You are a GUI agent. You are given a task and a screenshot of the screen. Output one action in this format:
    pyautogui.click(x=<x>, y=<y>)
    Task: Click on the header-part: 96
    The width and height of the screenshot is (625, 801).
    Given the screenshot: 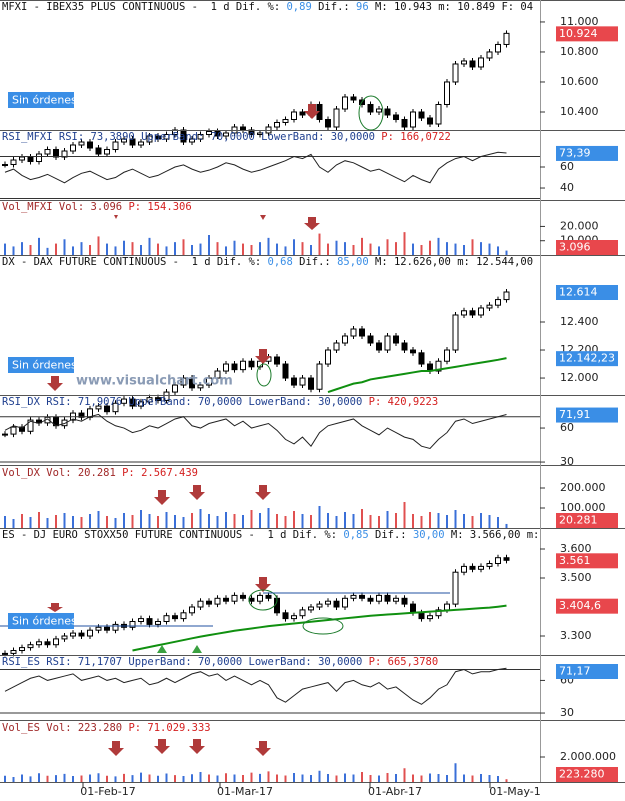 What is the action you would take?
    pyautogui.click(x=362, y=7)
    